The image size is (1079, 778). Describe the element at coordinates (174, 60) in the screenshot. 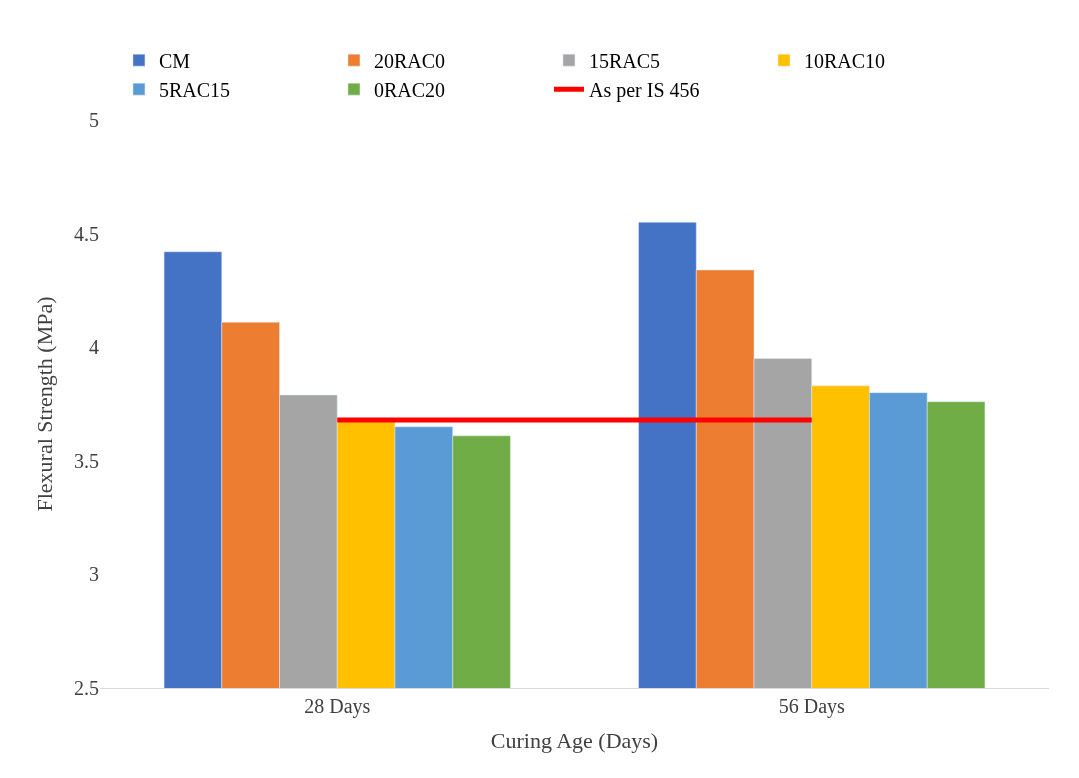

I see `legend-label: CM` at that location.